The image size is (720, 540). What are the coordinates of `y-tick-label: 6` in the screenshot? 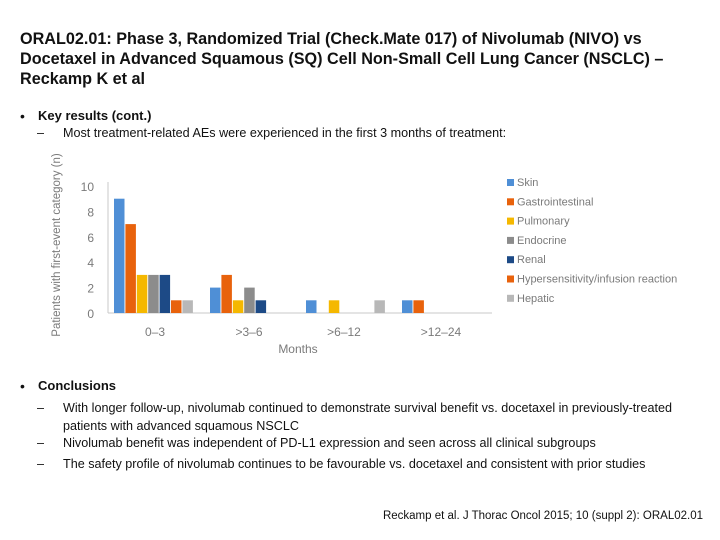 It's located at (90, 238).